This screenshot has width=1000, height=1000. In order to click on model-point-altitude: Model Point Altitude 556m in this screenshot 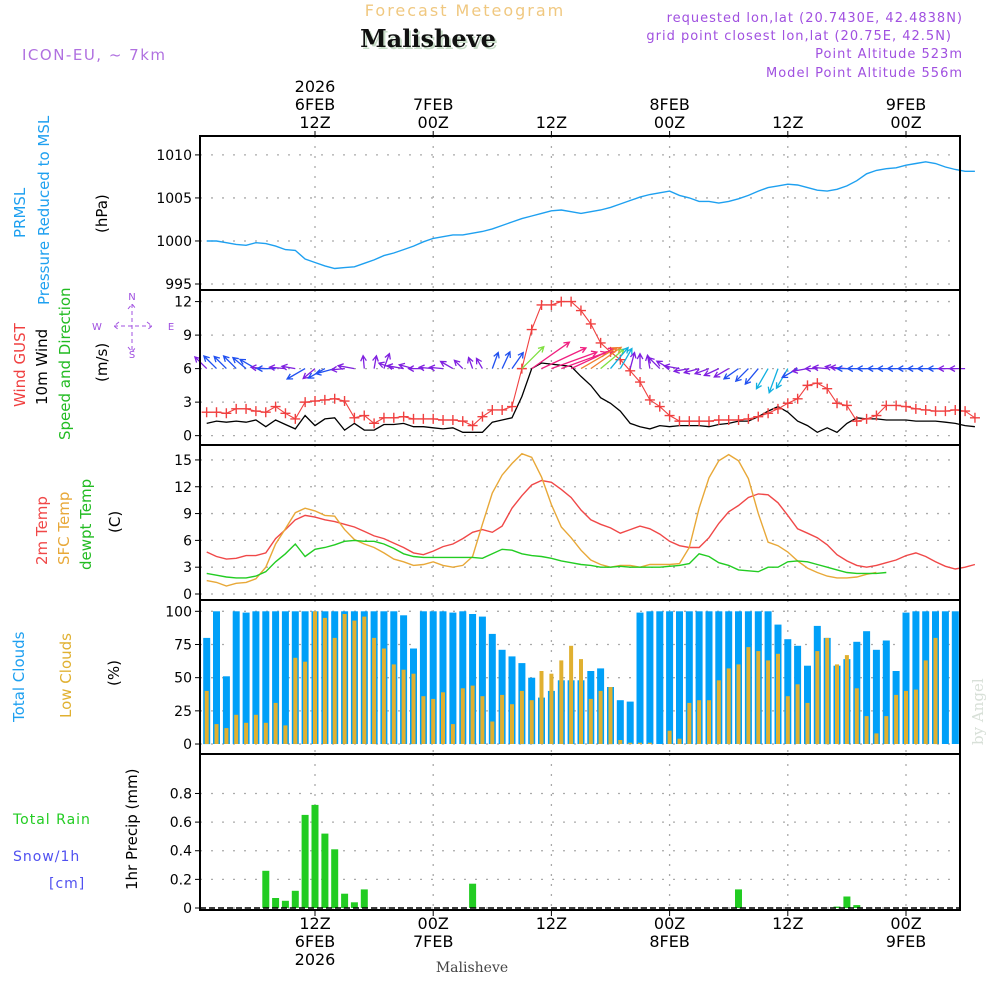, I will do `click(864, 73)`.